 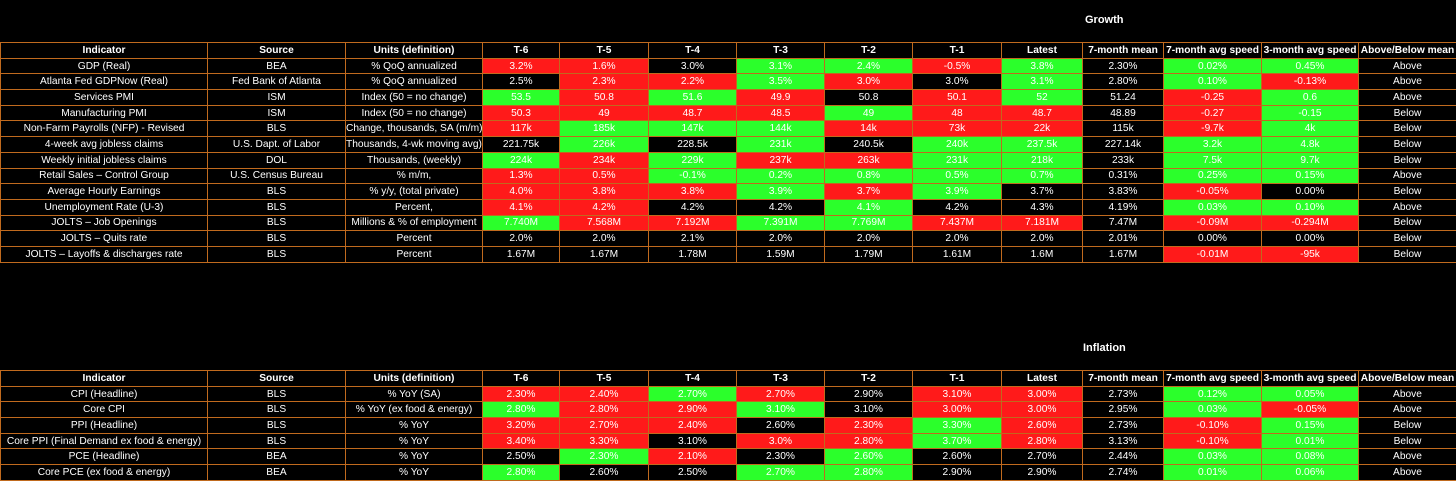 What do you see at coordinates (1310, 473) in the screenshot?
I see `speed3-cell: 0.06%` at bounding box center [1310, 473].